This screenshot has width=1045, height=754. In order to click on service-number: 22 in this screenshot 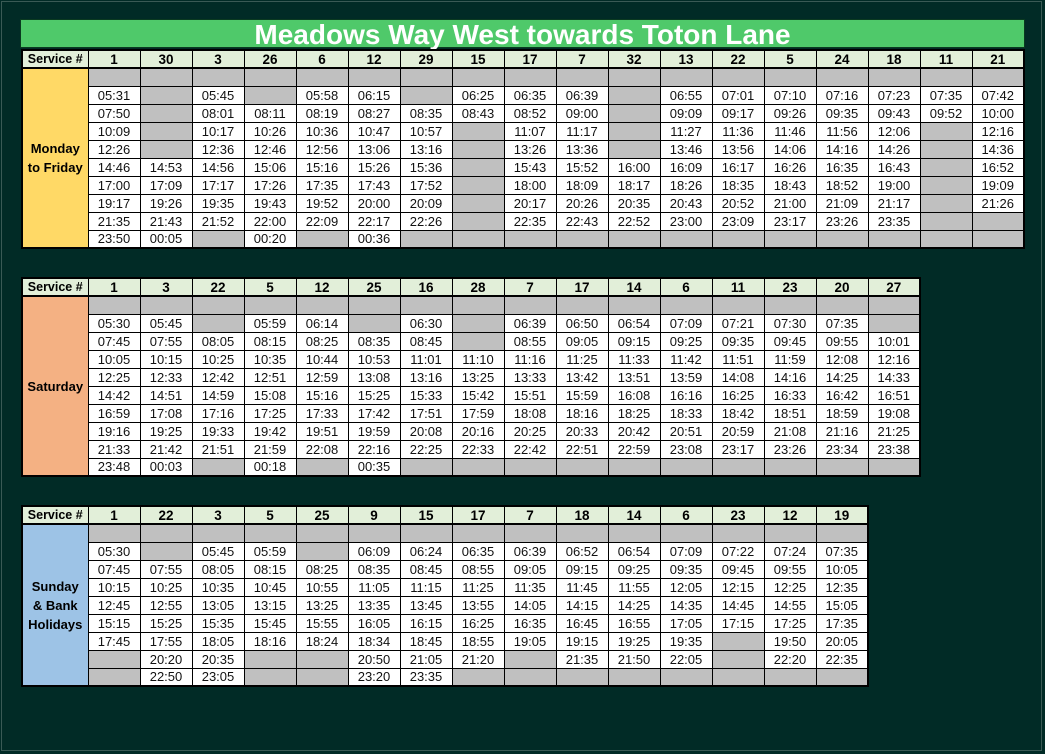, I will do `click(218, 287)`.